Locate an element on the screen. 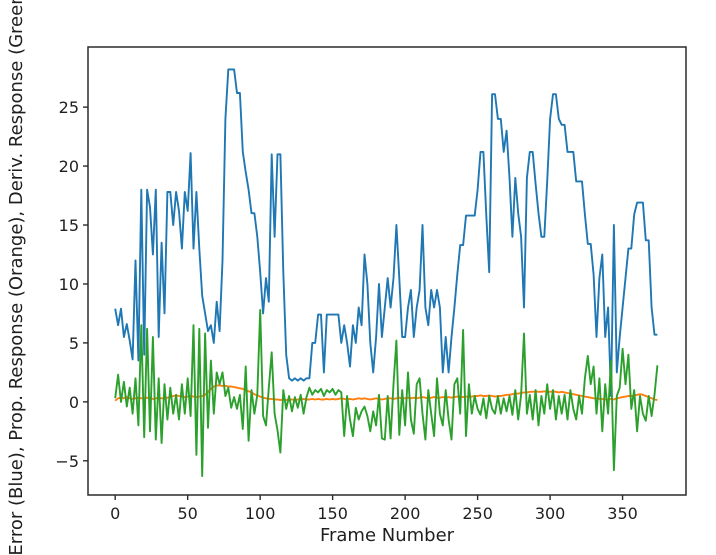  y-tick-label: 10 is located at coordinates (69, 284).